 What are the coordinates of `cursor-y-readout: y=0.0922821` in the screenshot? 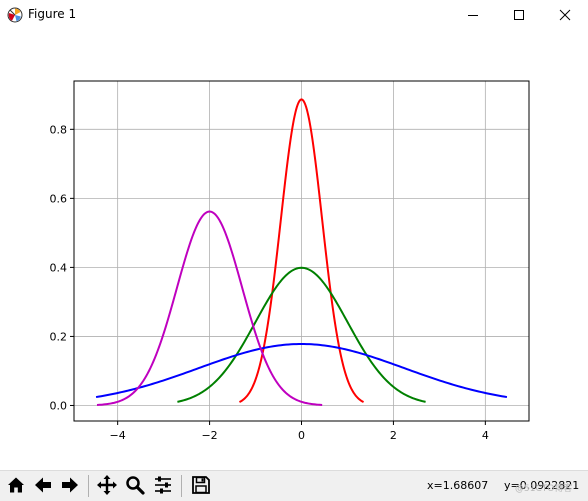 It's located at (542, 485).